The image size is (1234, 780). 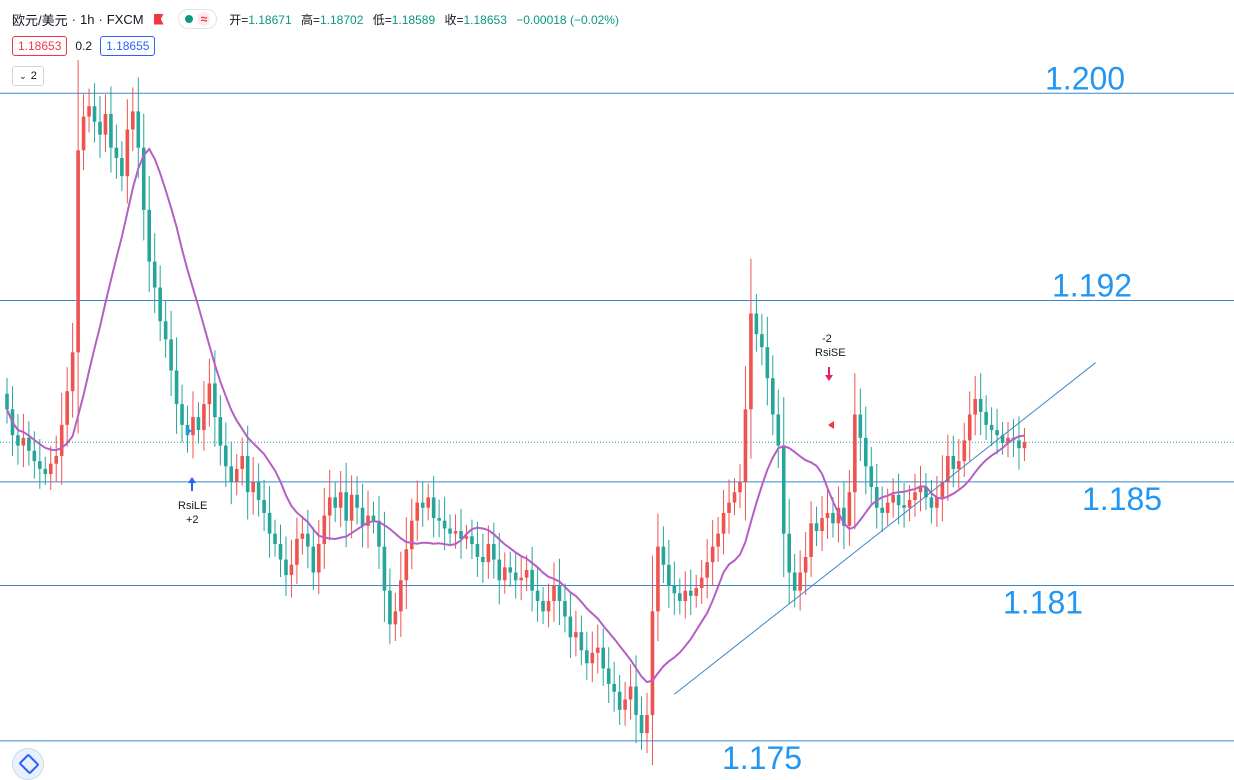 What do you see at coordinates (270, 19) in the screenshot?
I see `open-value: 1.18671` at bounding box center [270, 19].